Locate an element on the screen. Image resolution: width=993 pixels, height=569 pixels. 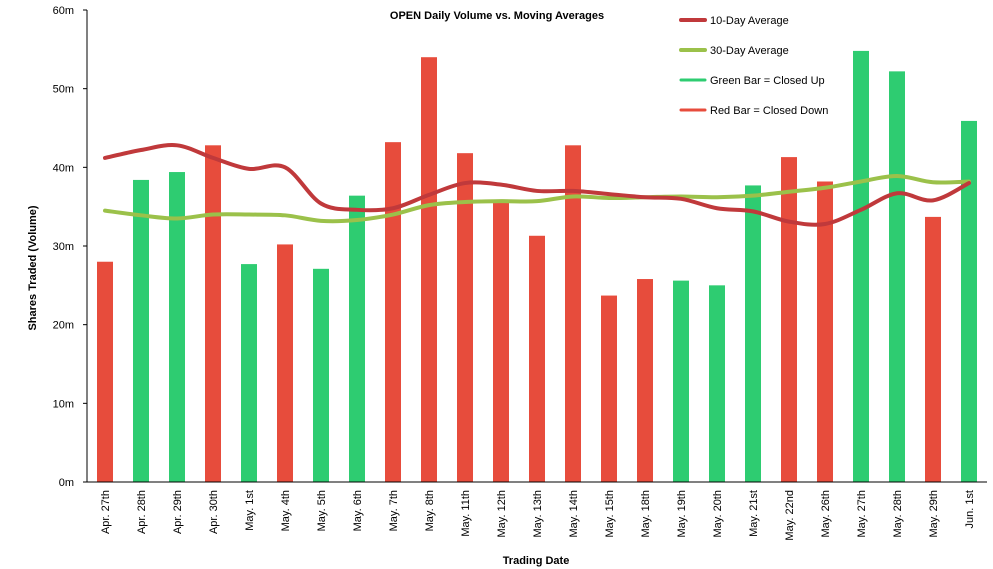
x-tick-label: Jun. 1st is located at coordinates (970, 509).